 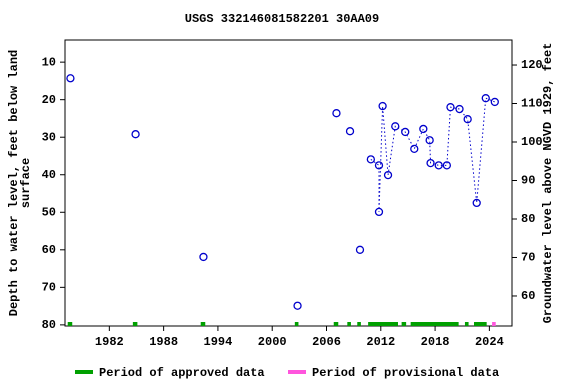 I want to click on x-tick-label: 1982, so click(x=109, y=342).